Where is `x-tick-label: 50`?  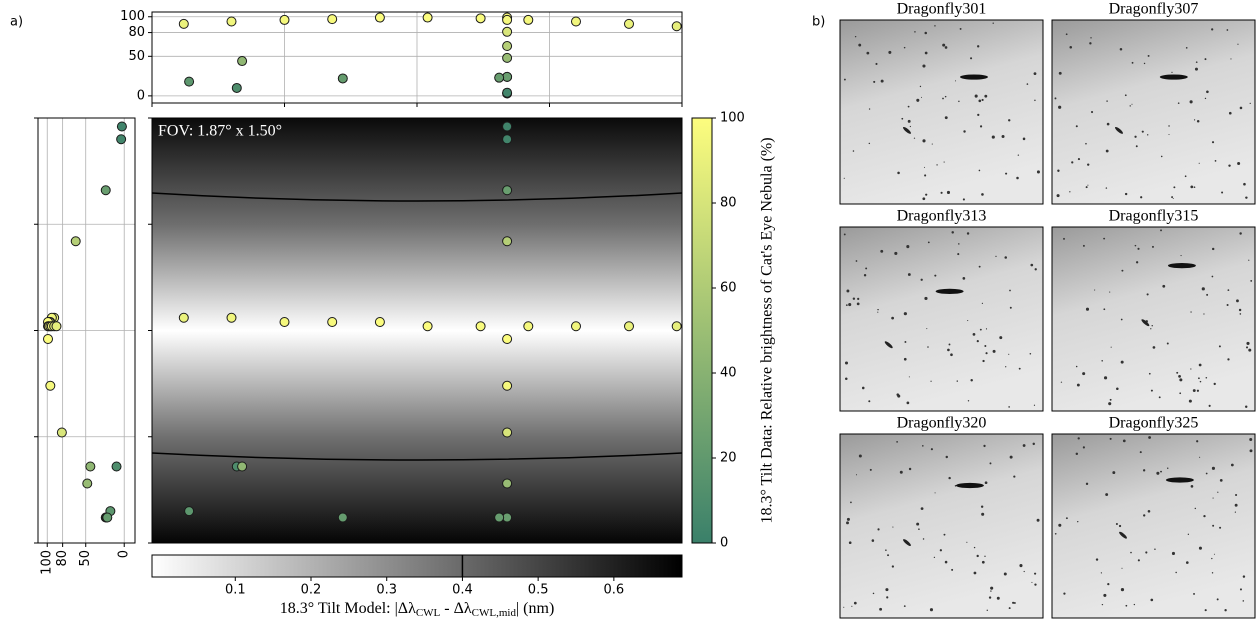
x-tick-label: 50 is located at coordinates (85, 558).